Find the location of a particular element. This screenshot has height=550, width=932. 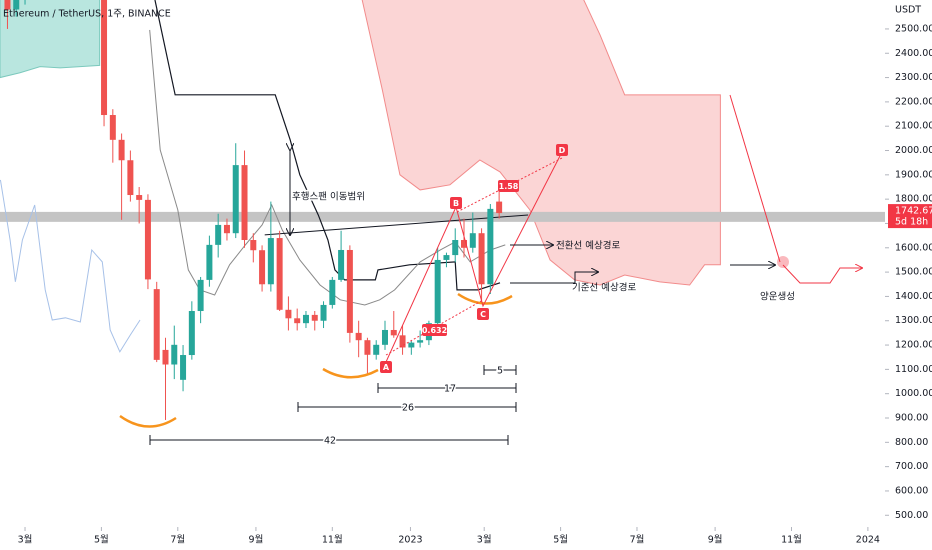

x-tick-label: 3월 is located at coordinates (25, 540).